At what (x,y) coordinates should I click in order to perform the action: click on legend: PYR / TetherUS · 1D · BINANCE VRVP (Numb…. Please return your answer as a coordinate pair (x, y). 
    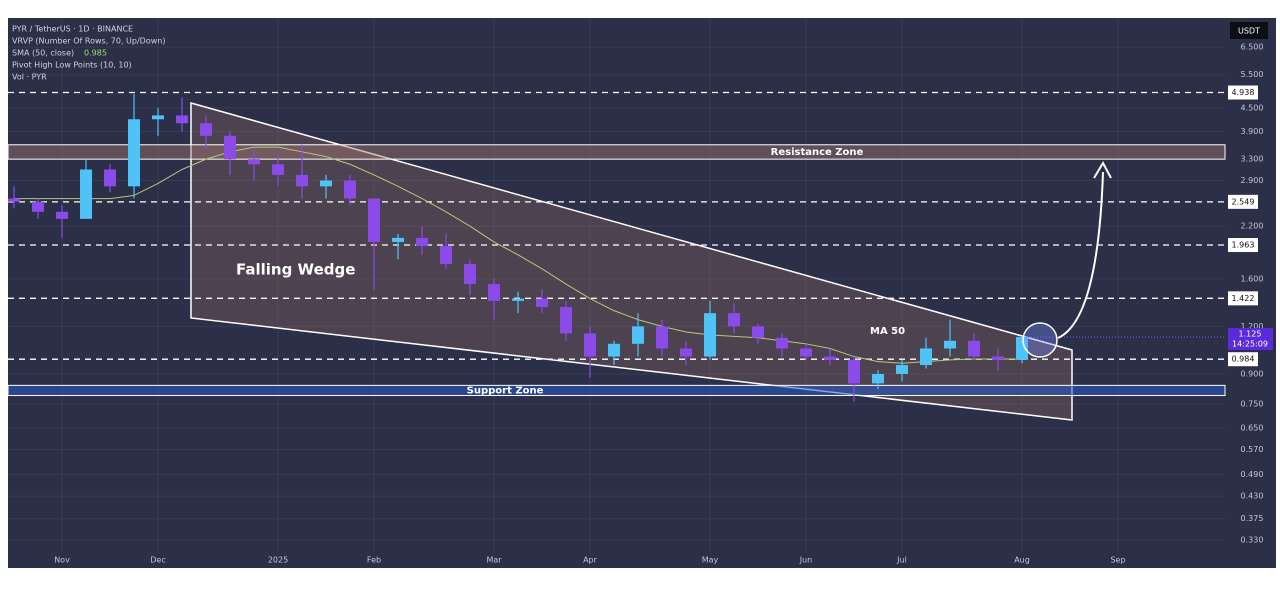
    Looking at the image, I should click on (88, 53).